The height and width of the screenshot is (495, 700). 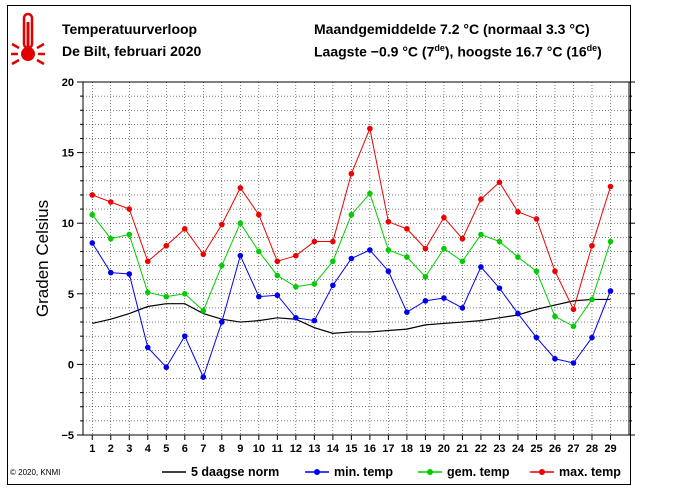 What do you see at coordinates (68, 224) in the screenshot?
I see `y-tick-label: 10` at bounding box center [68, 224].